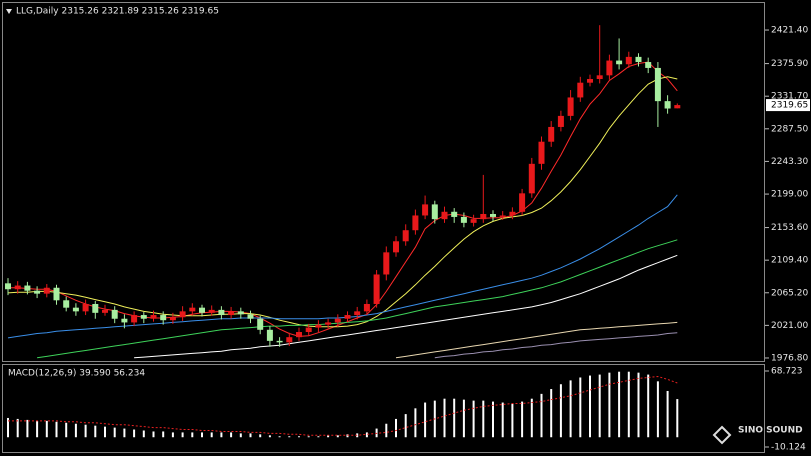  What do you see at coordinates (789, 31) in the screenshot?
I see `y-tick-label: 2421.40` at bounding box center [789, 31].